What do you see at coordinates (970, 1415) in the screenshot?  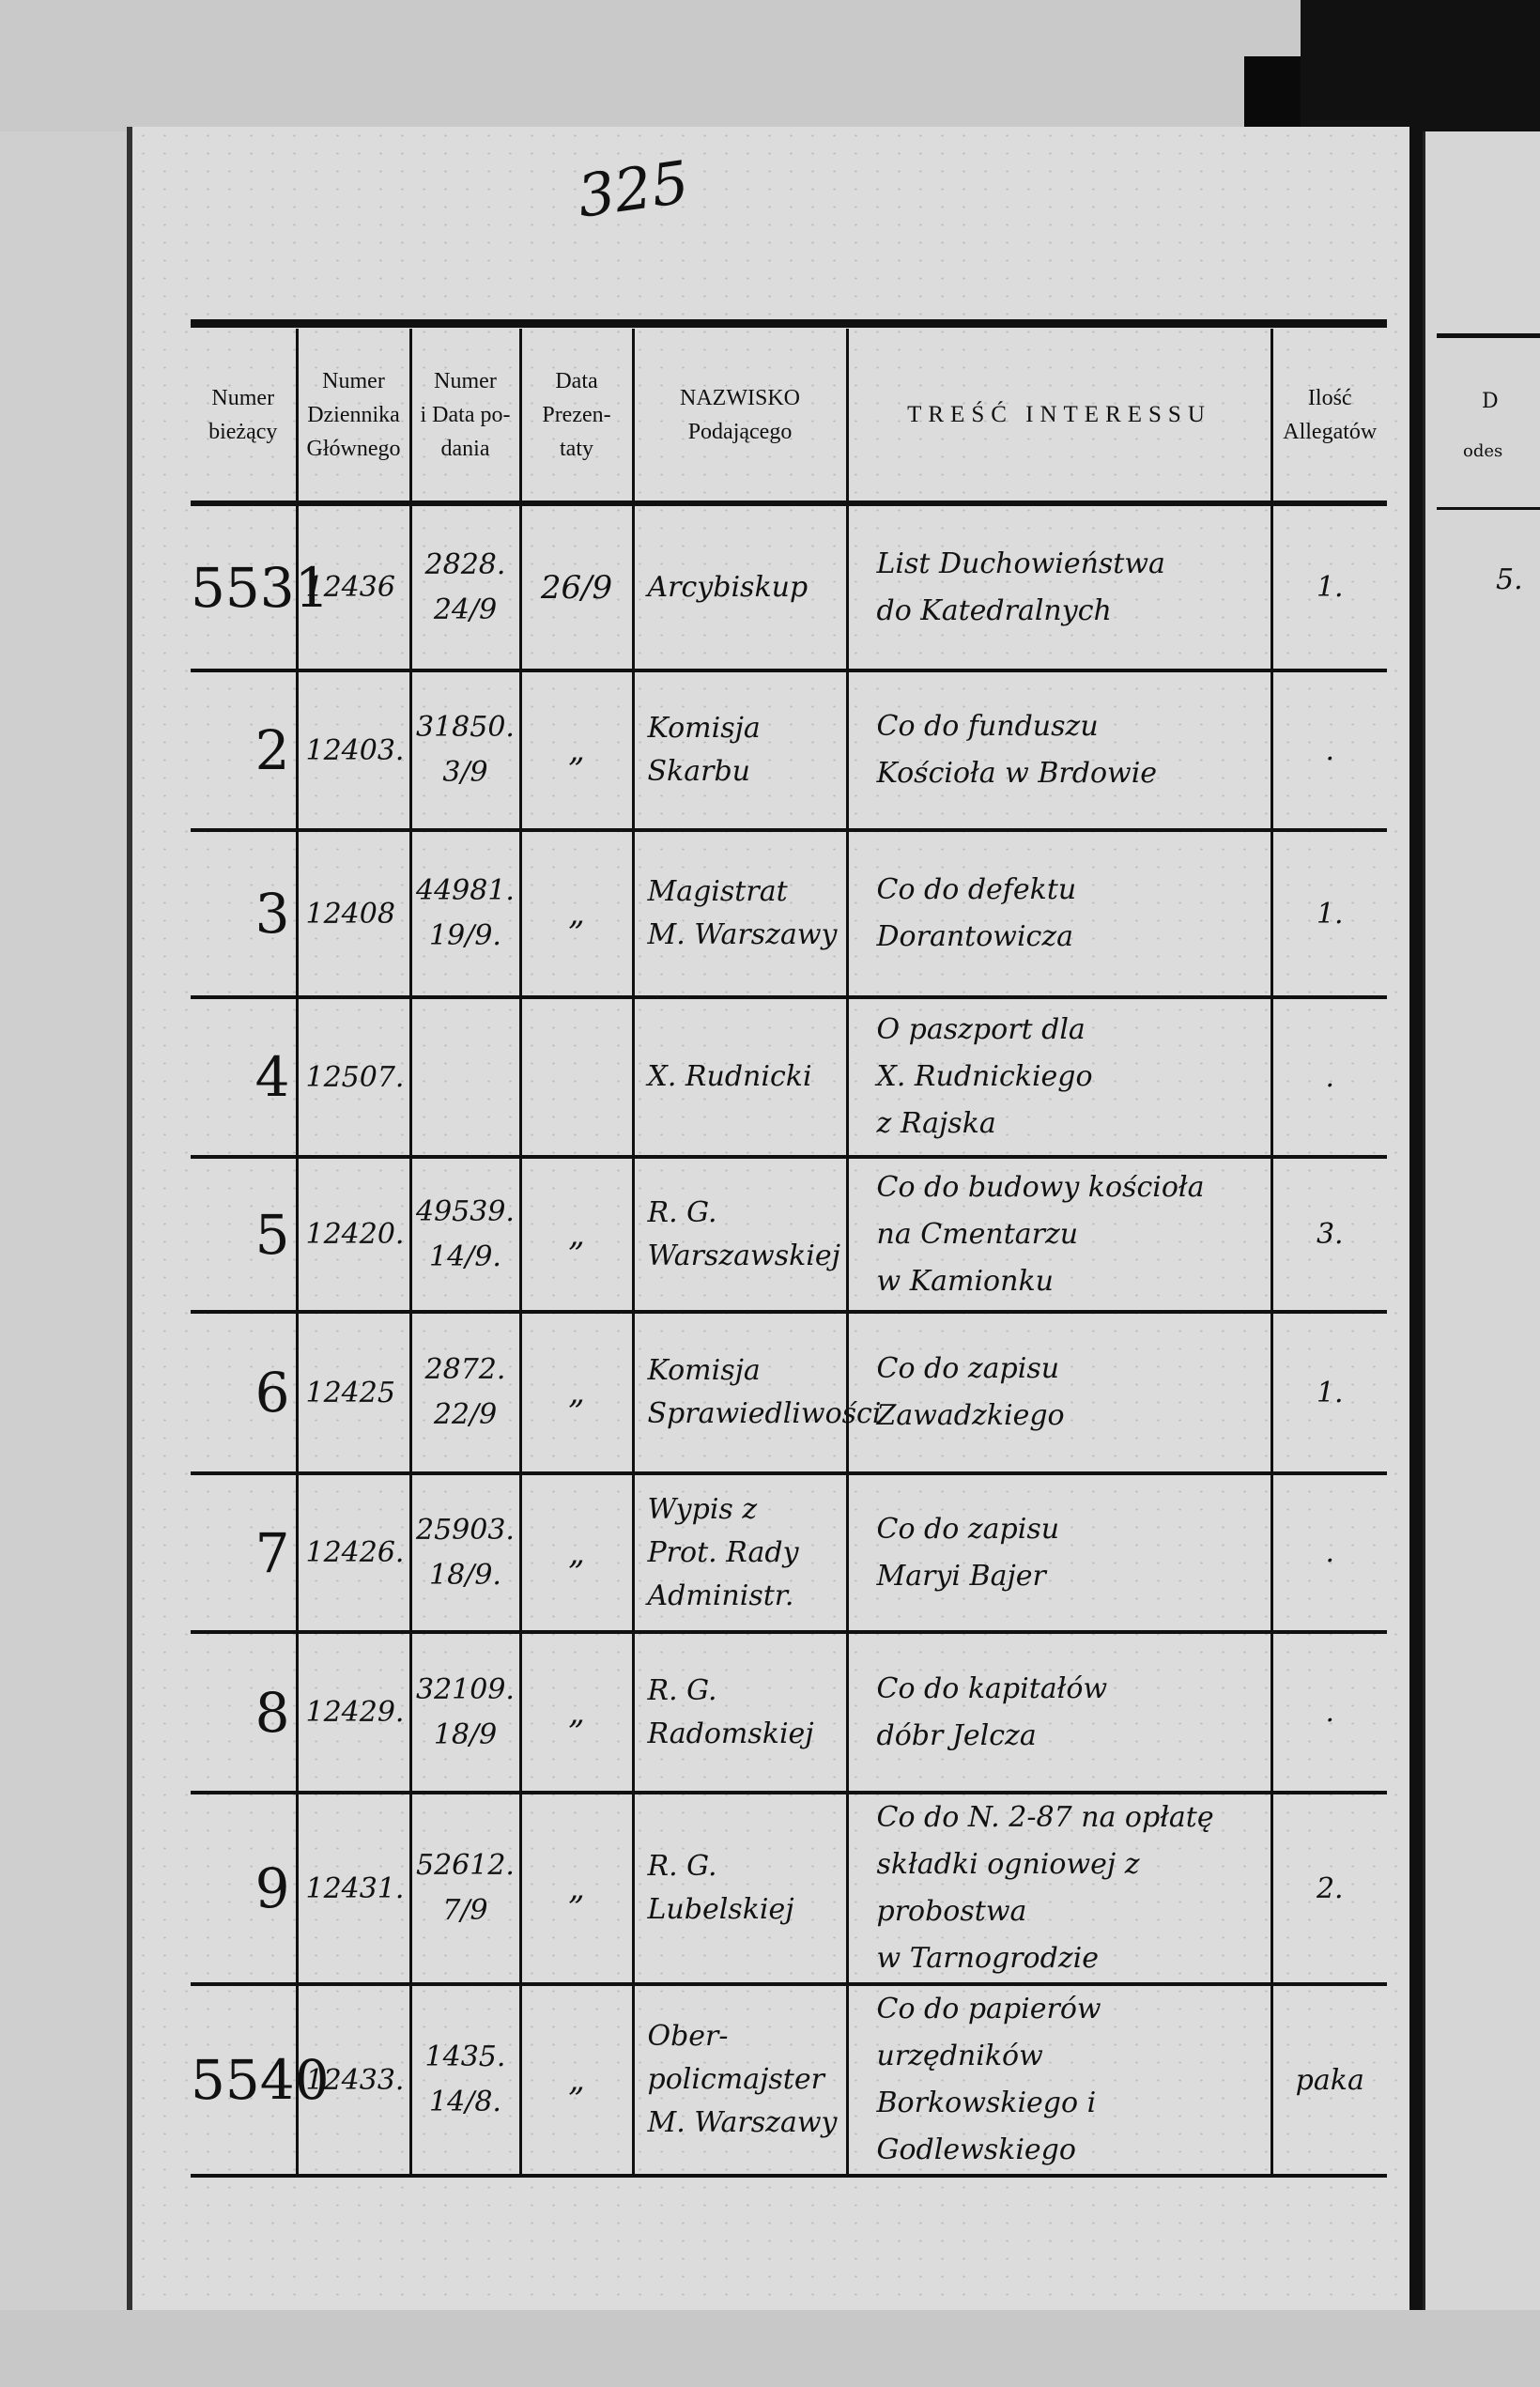 I see `matter-content-text: Zawadzkiego` at bounding box center [970, 1415].